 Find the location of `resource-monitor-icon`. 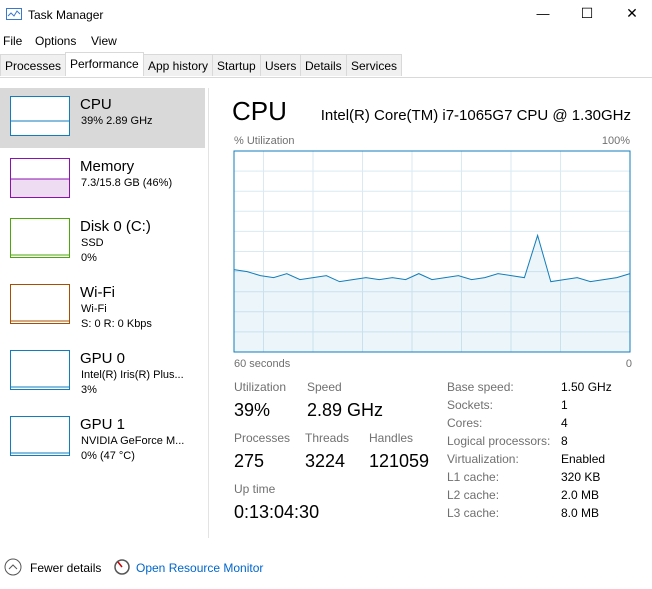

resource-monitor-icon is located at coordinates (123, 567).